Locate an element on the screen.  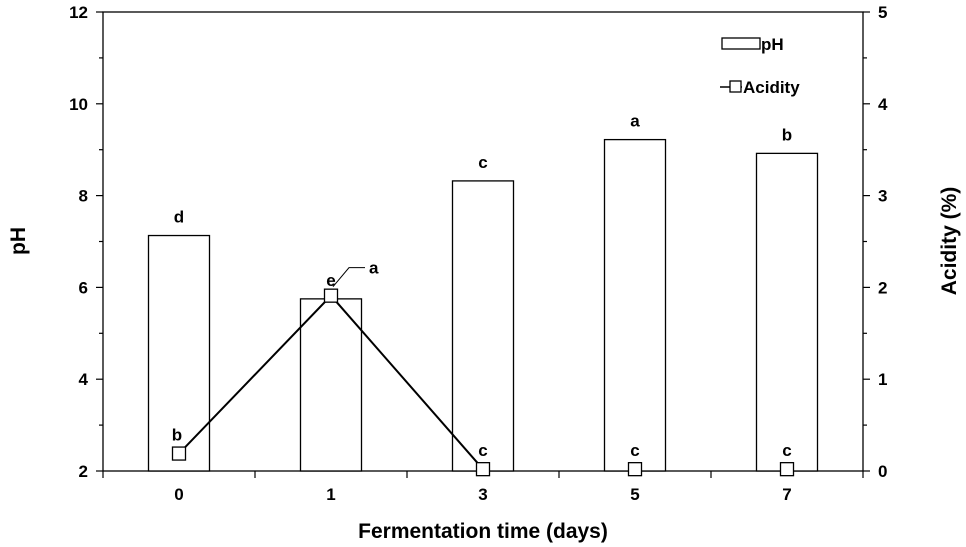
ph-significance-label: a is located at coordinates (635, 121).